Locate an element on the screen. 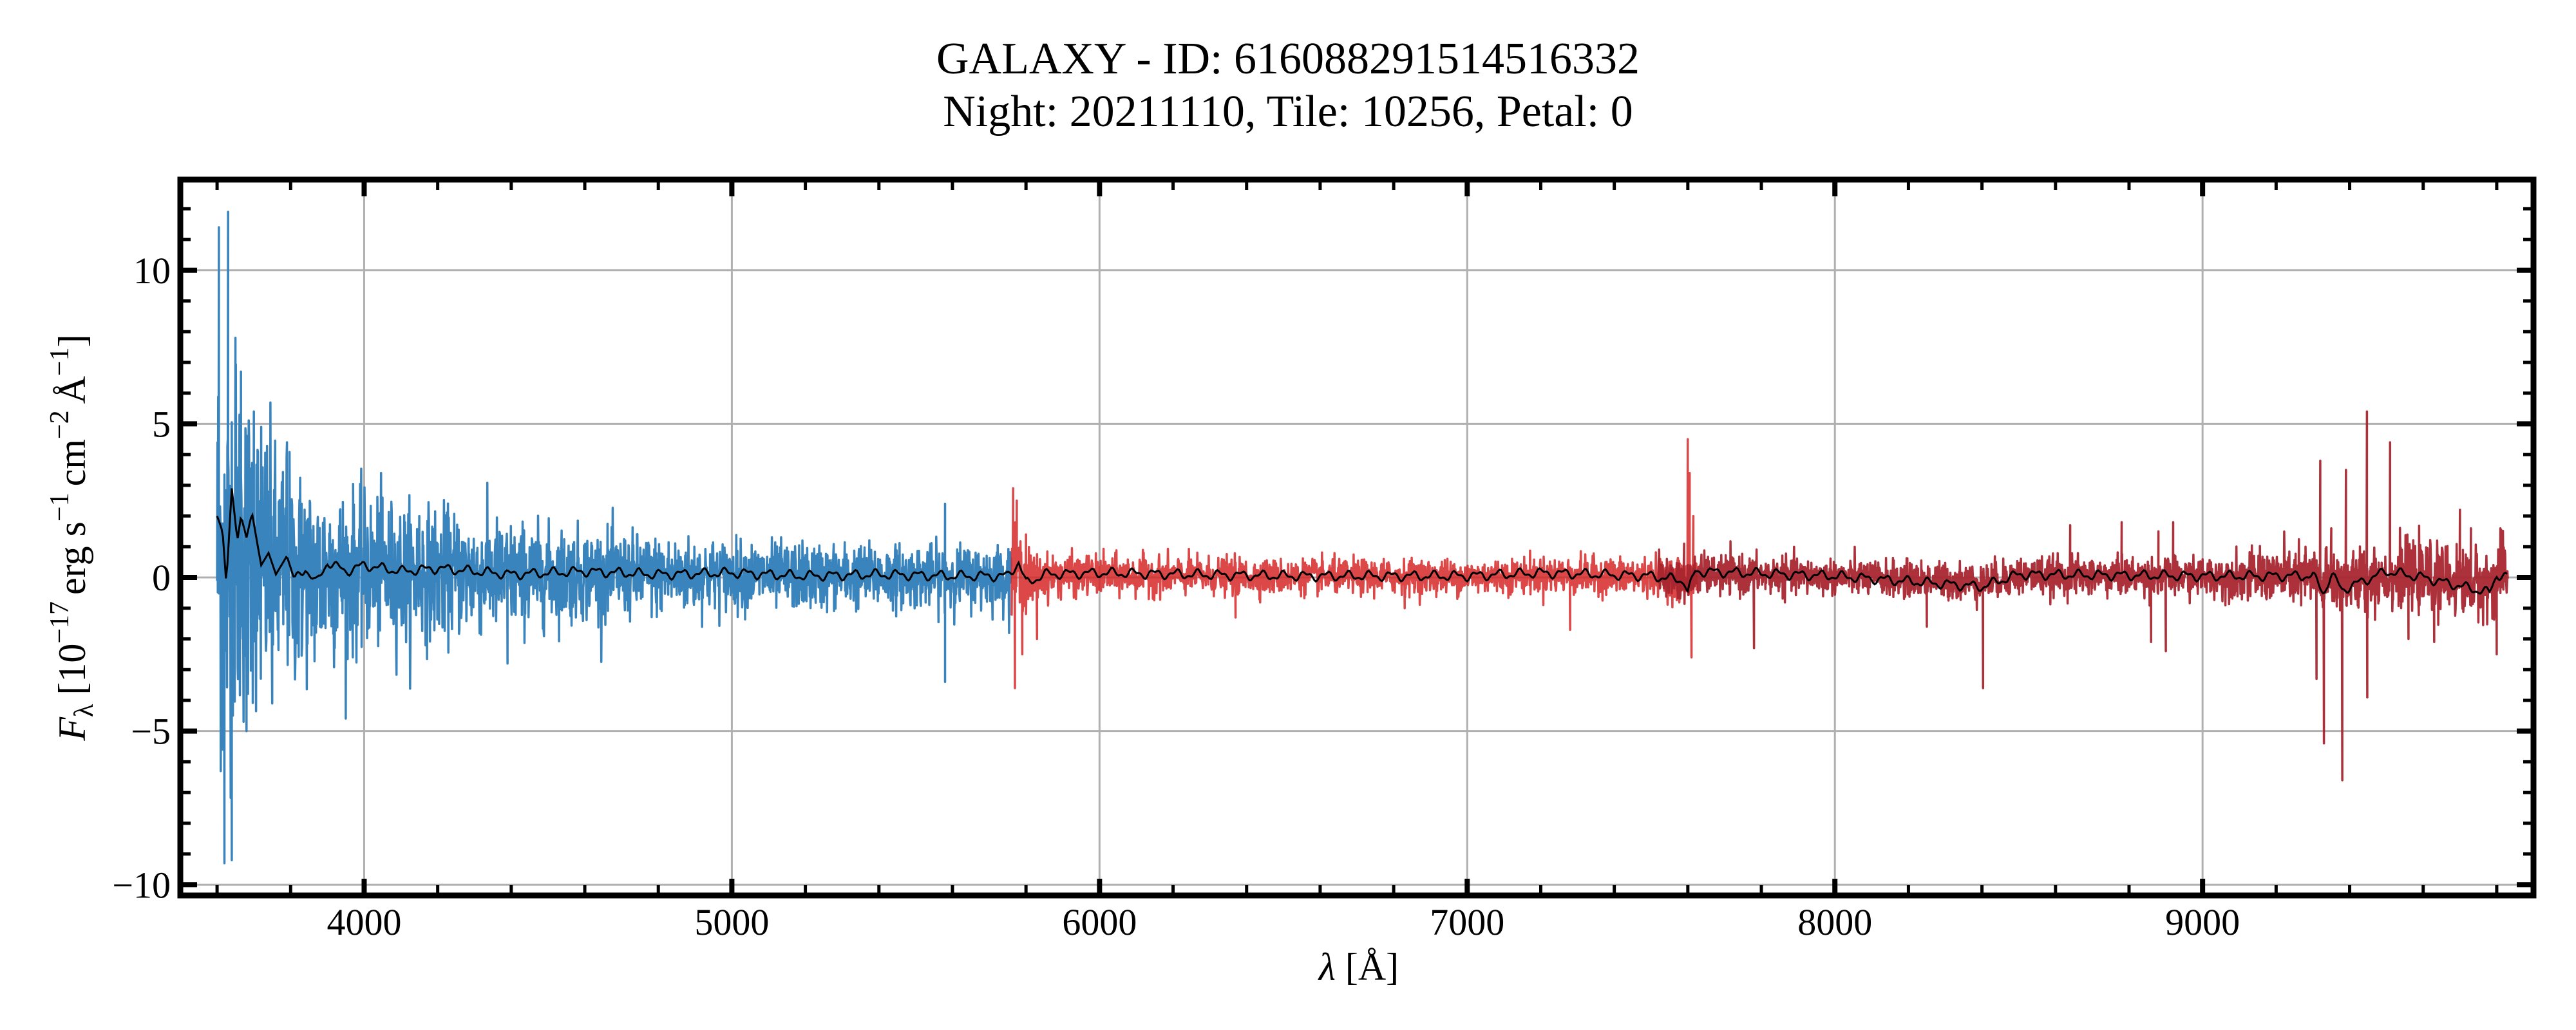  figure-title-line-2: Night: 20211110, Tile: 10256, Petal: 0 is located at coordinates (1288, 111).